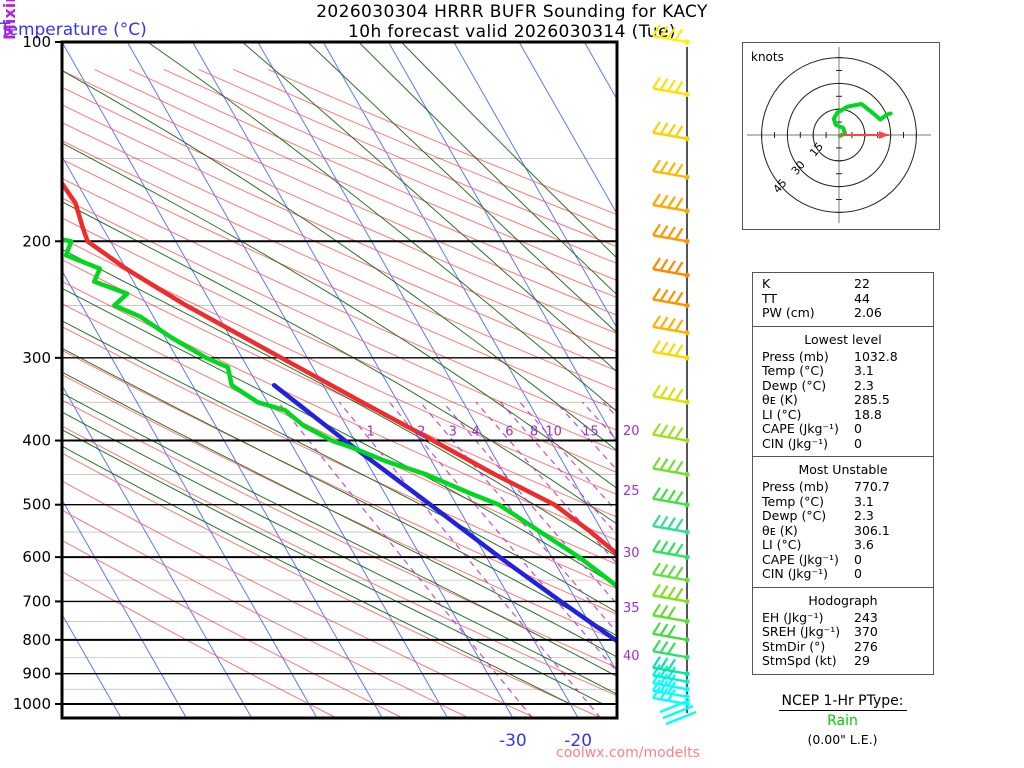 This screenshot has height=768, width=1024. I want to click on lowest-level-value: 3.1, so click(864, 370).